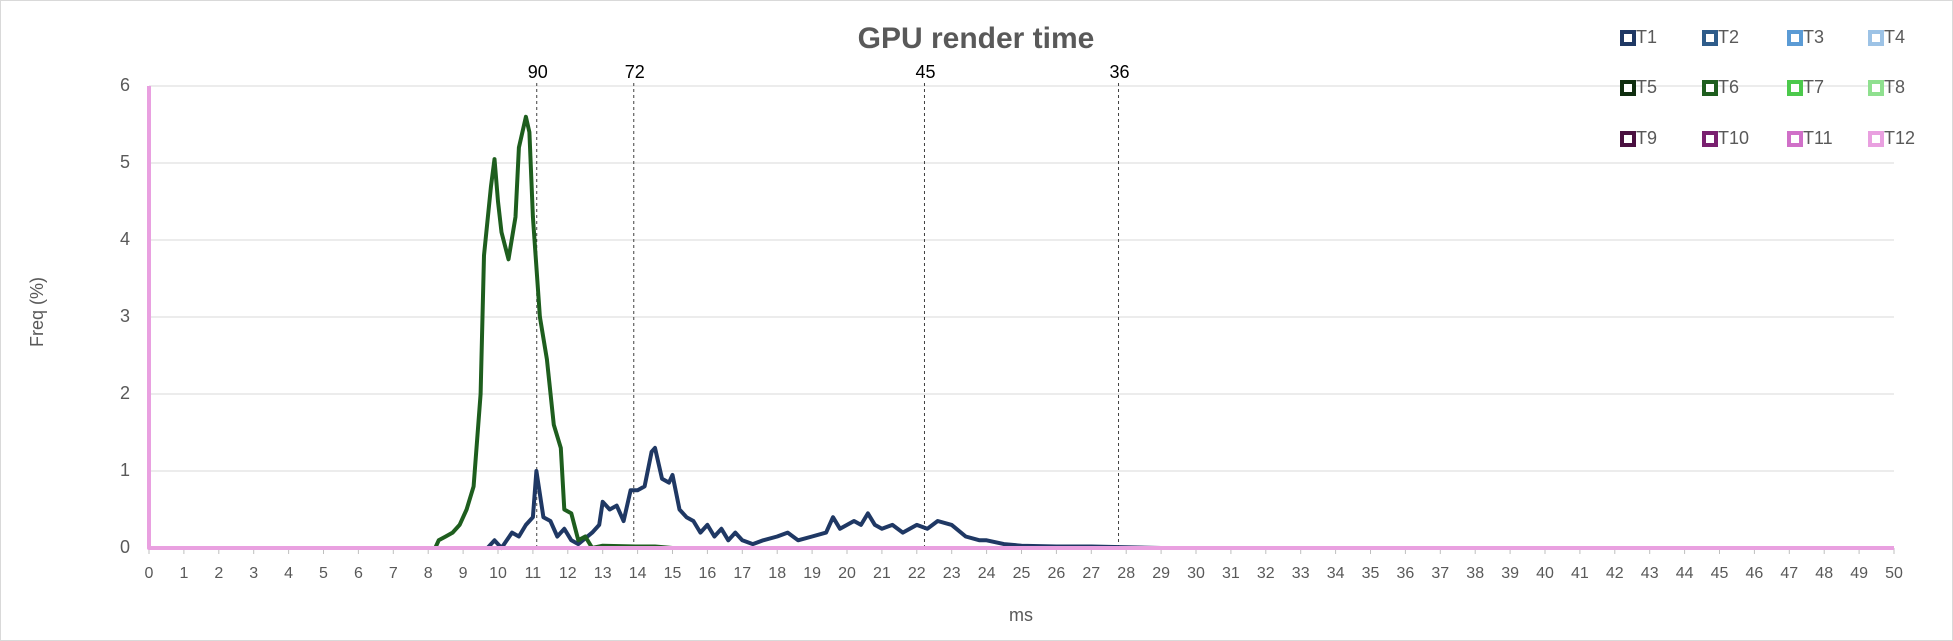 Image resolution: width=1953 pixels, height=641 pixels. What do you see at coordinates (742, 573) in the screenshot?
I see `x-tick-label: 17` at bounding box center [742, 573].